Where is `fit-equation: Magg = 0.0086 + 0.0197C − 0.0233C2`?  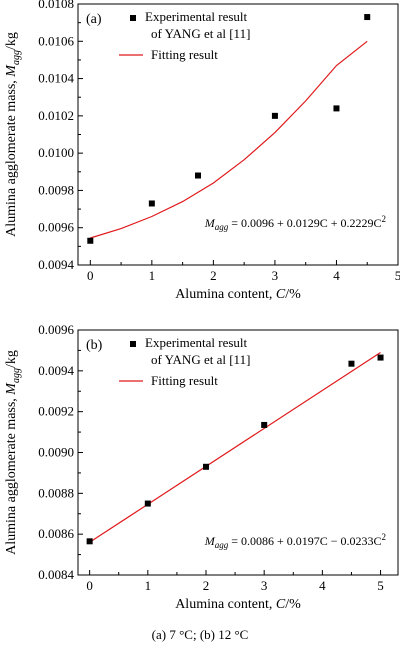 fit-equation: Magg = 0.0086 + 0.0197C − 0.0233C2 is located at coordinates (295, 541).